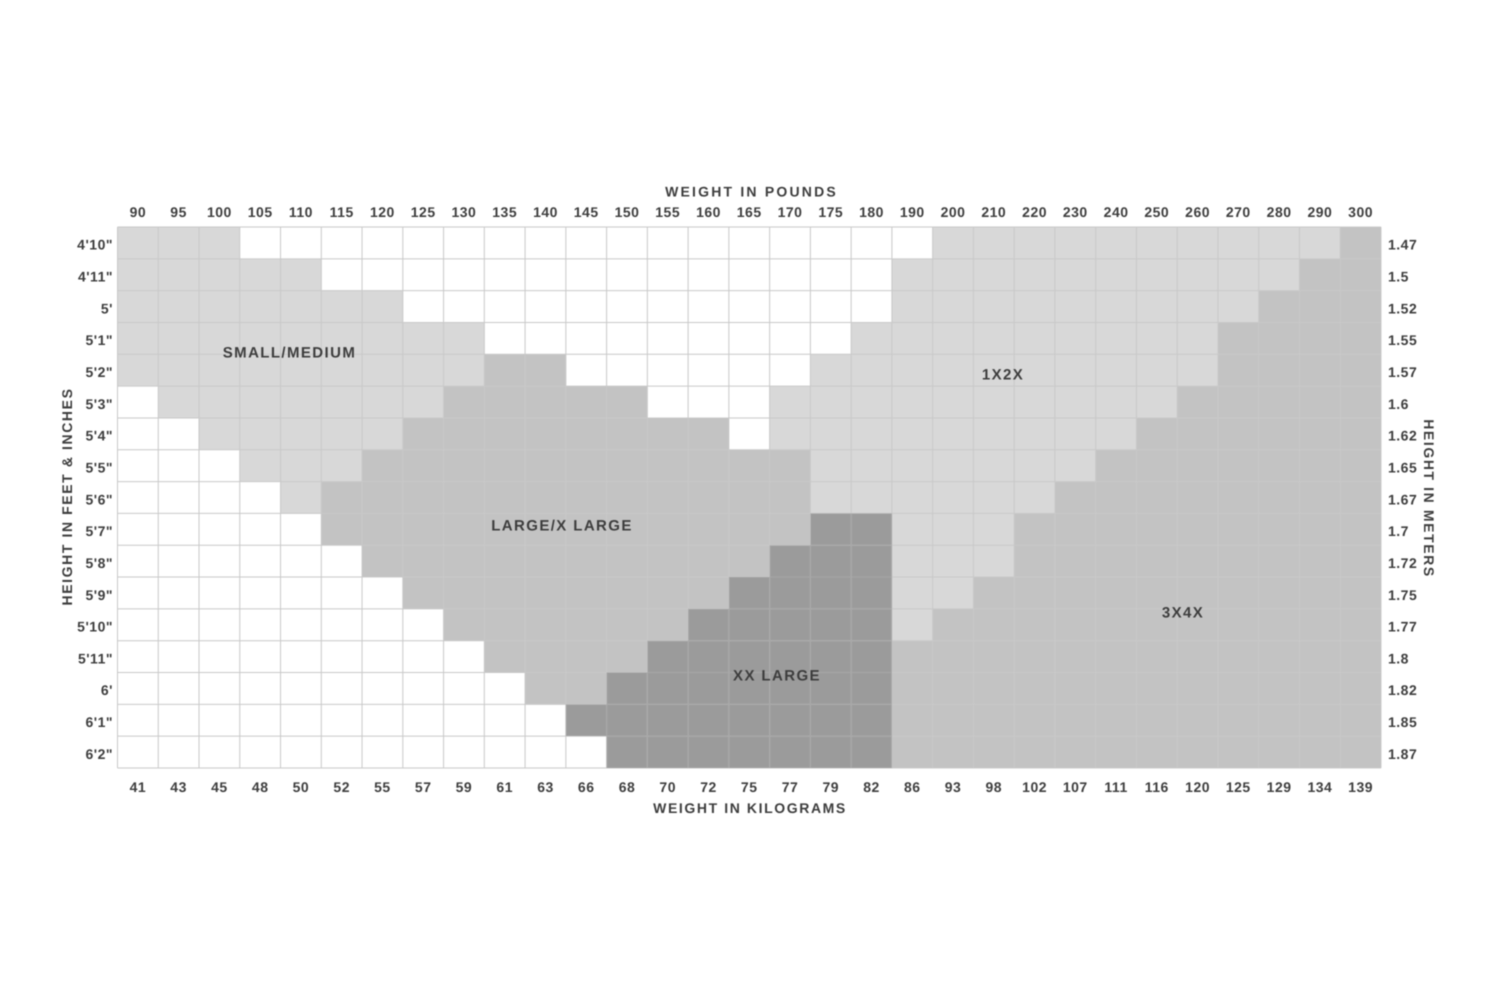 The height and width of the screenshot is (1005, 1500). I want to click on svg-text: 55, so click(382, 787).